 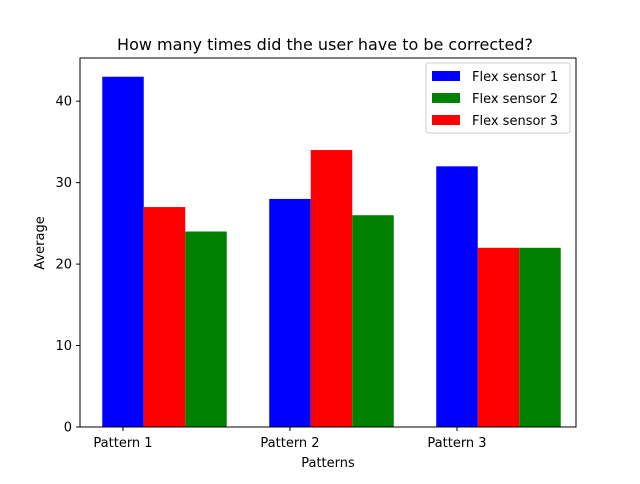 I want to click on legend-frame, so click(x=498, y=98).